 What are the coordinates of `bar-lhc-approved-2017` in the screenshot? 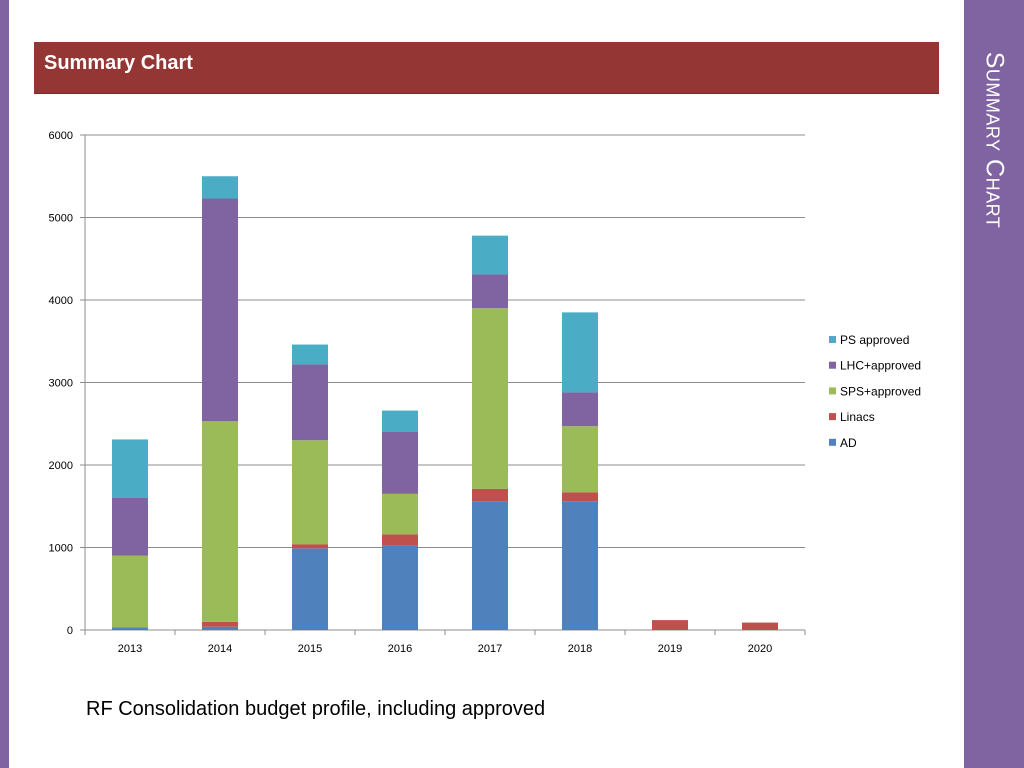 It's located at (490, 291).